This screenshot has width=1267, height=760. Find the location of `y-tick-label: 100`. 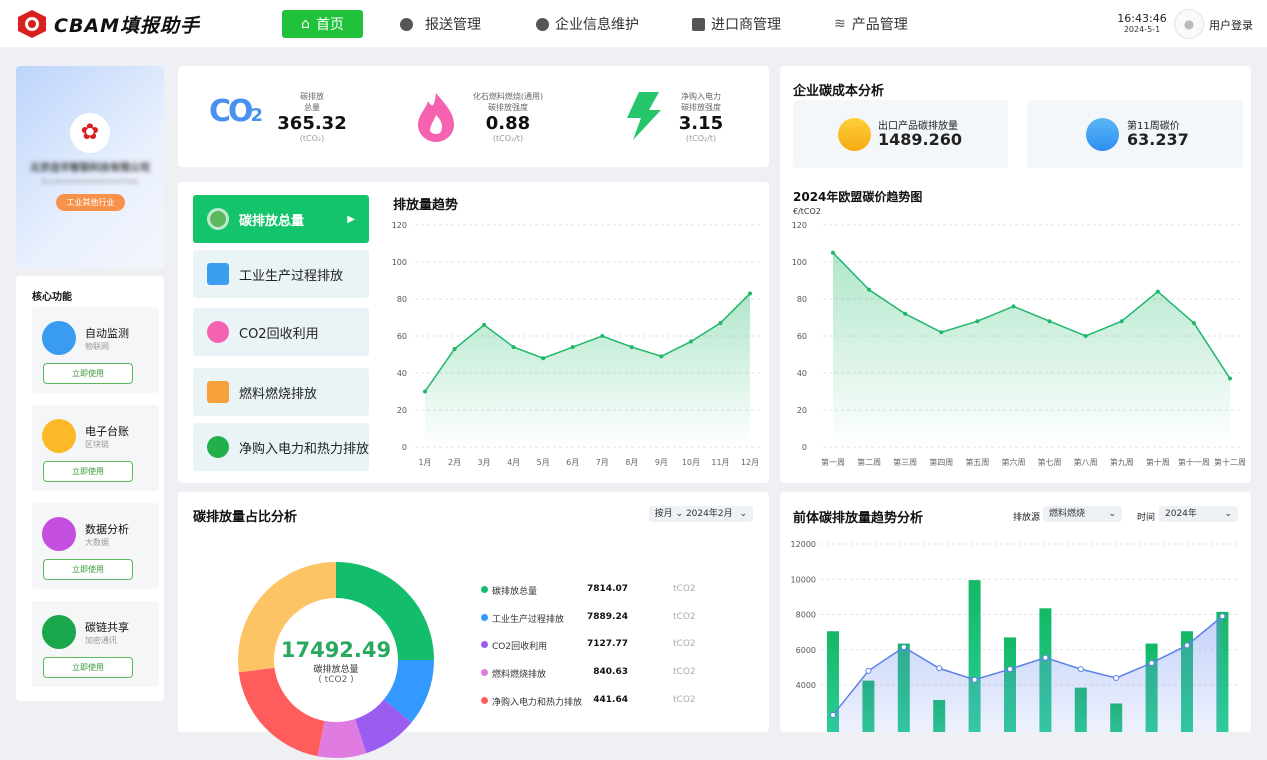

y-tick-label: 100 is located at coordinates (399, 262).